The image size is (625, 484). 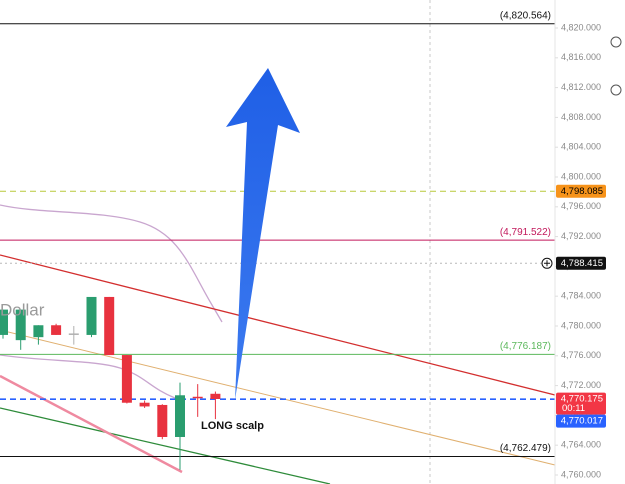 I want to click on countdown: 00:11, so click(x=573, y=408).